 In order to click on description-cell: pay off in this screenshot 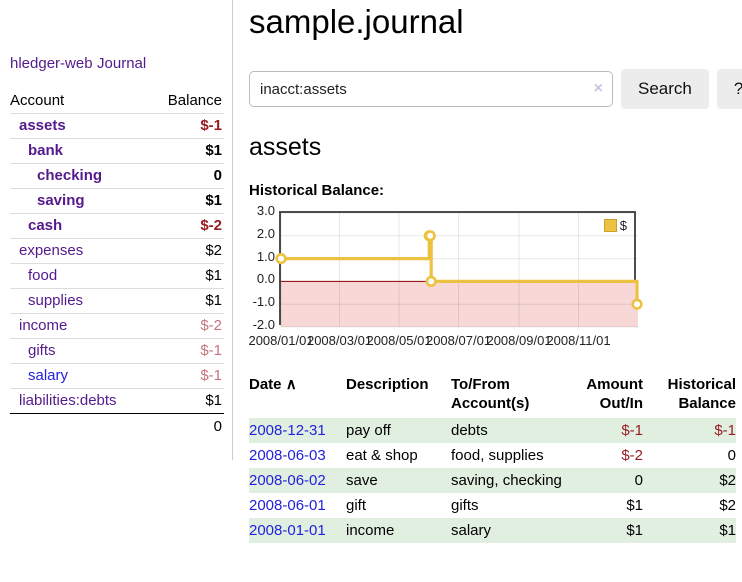, I will do `click(368, 430)`.